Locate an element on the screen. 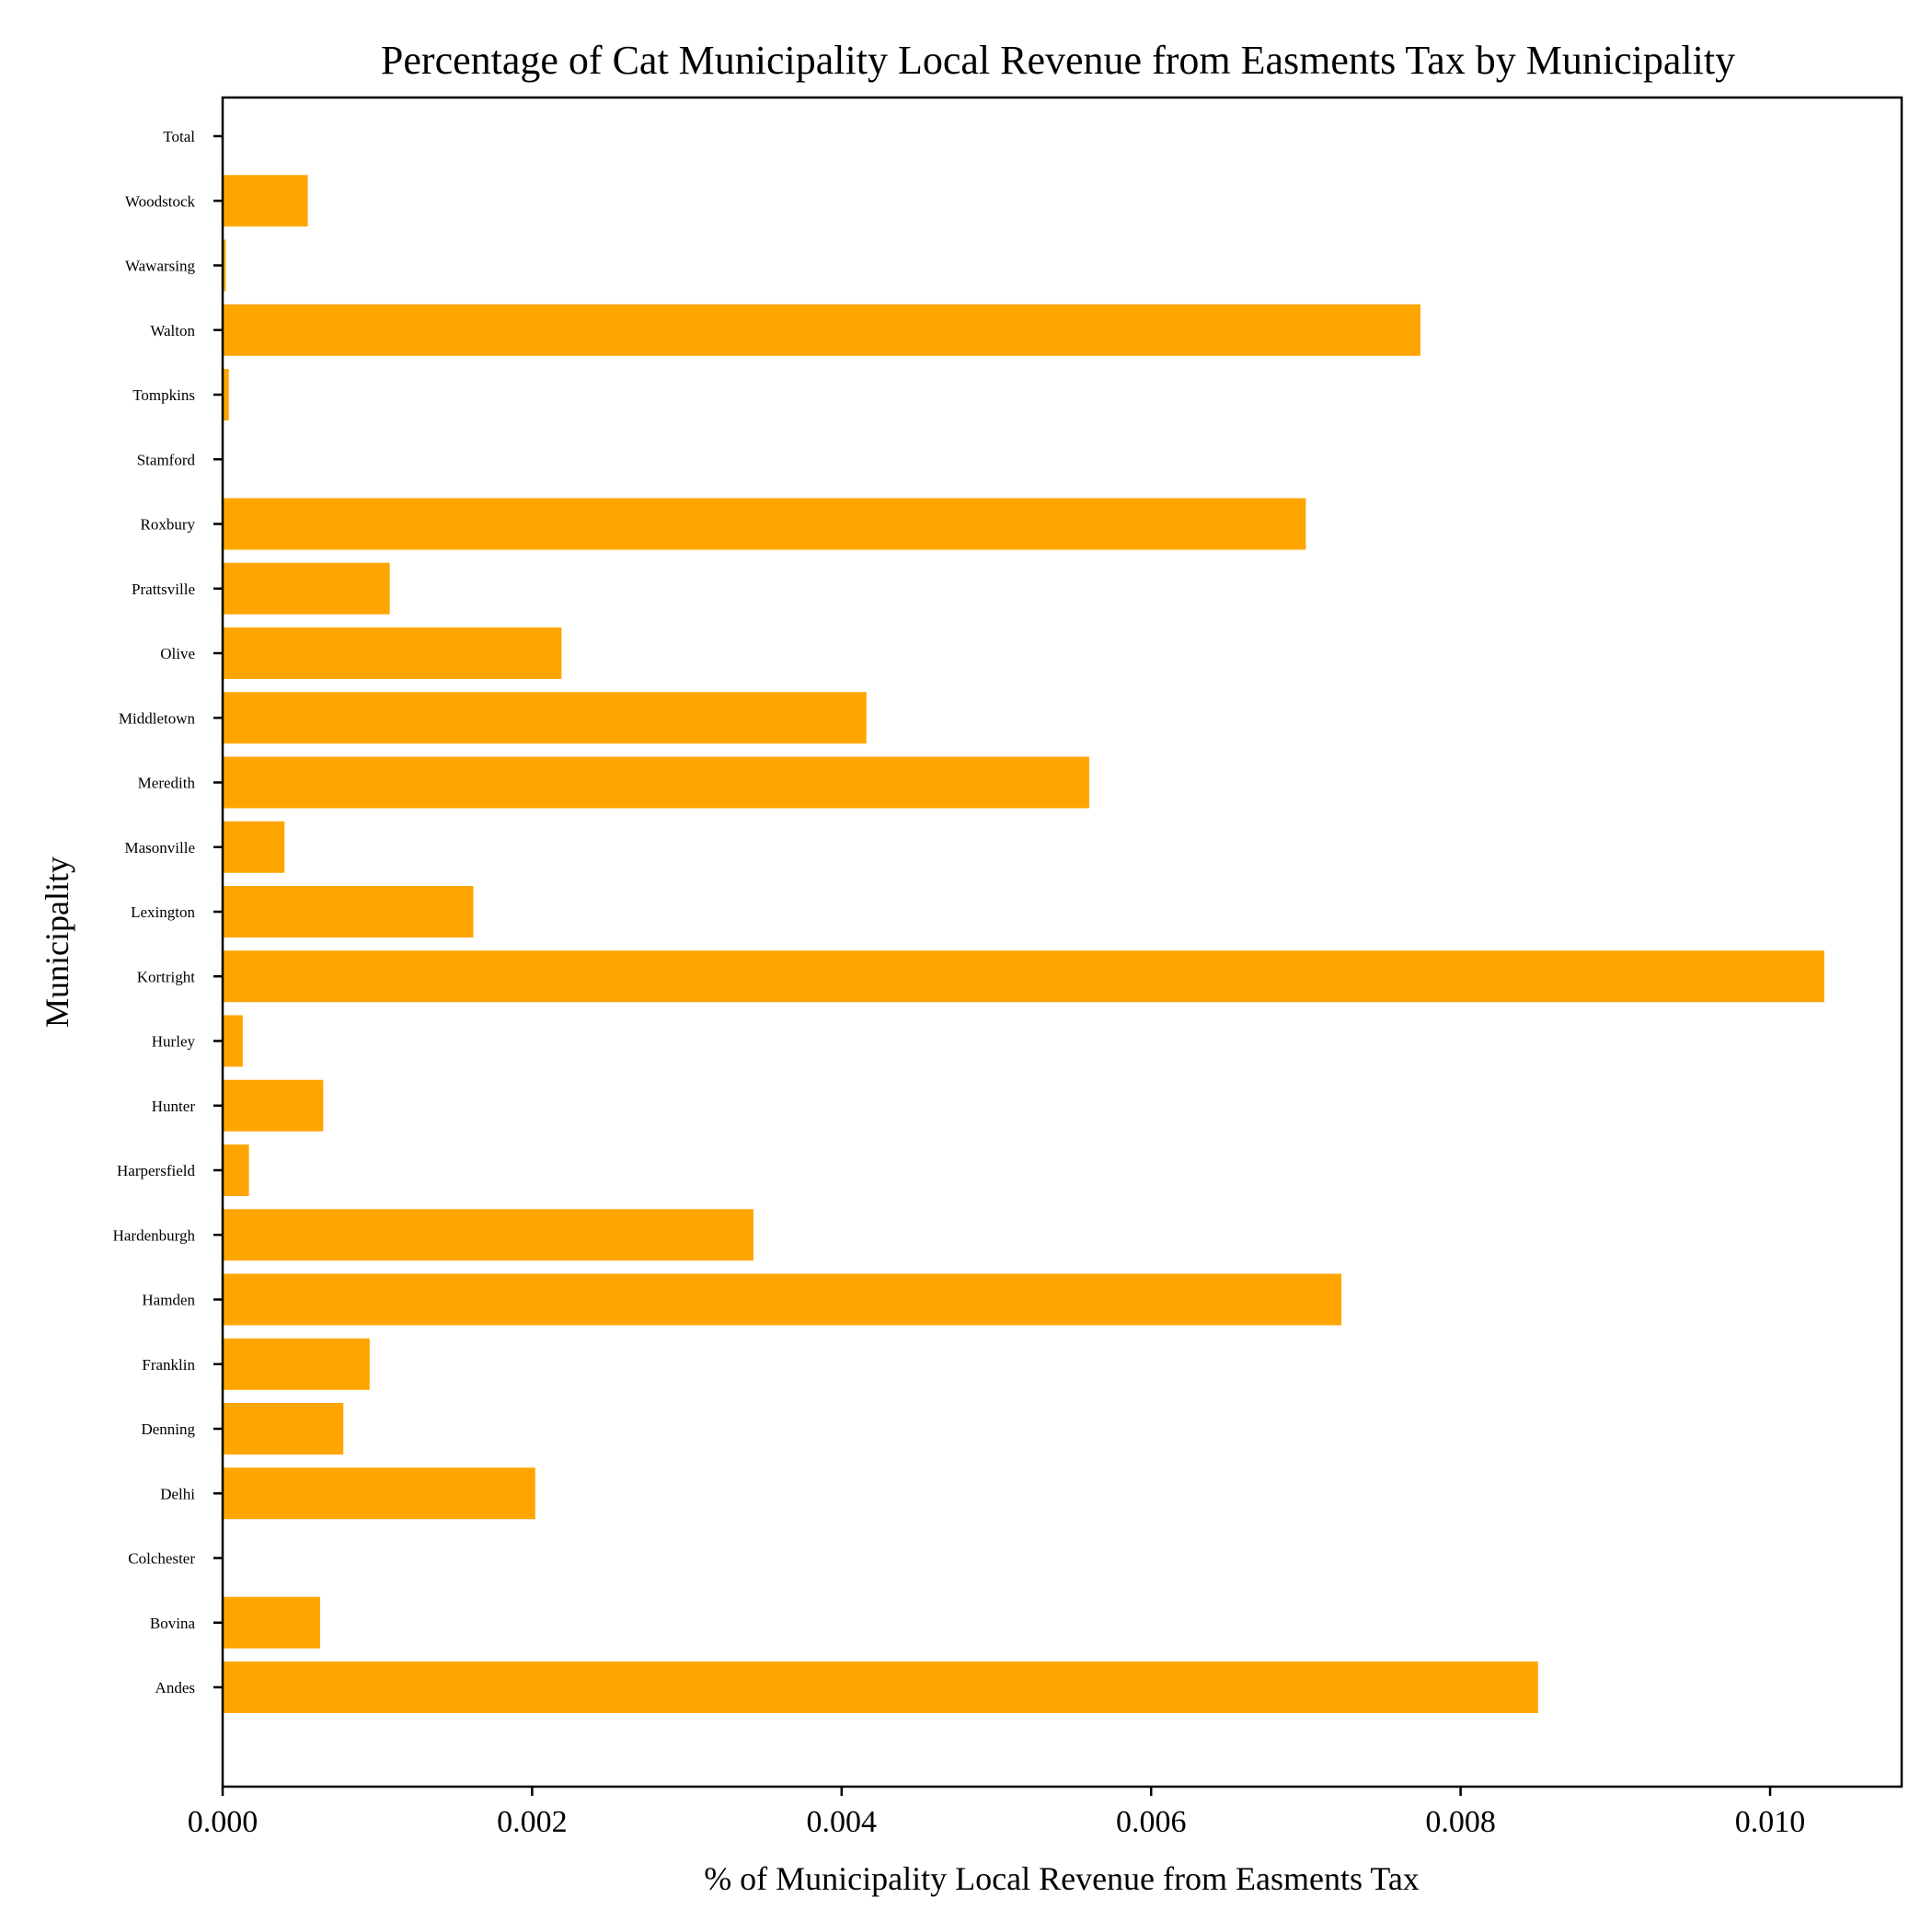 The height and width of the screenshot is (1932, 1932). bar-roxbury is located at coordinates (764, 524).